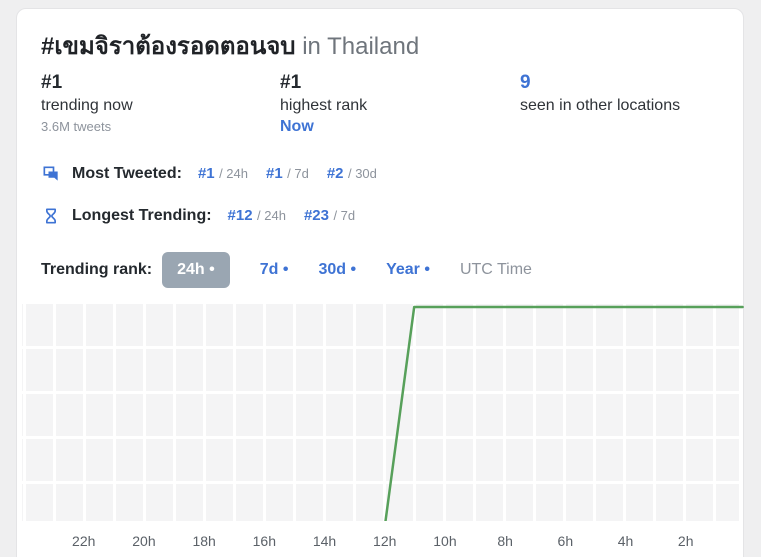  I want to click on longest-trending-label: Longest Trending:, so click(142, 215).